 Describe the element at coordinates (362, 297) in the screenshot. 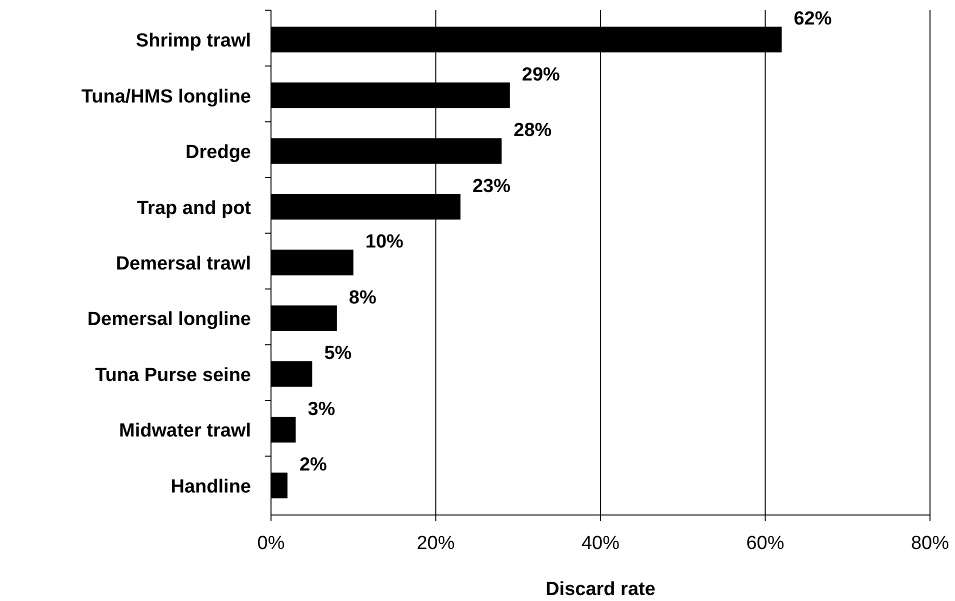

I see `data-label: 8%` at that location.